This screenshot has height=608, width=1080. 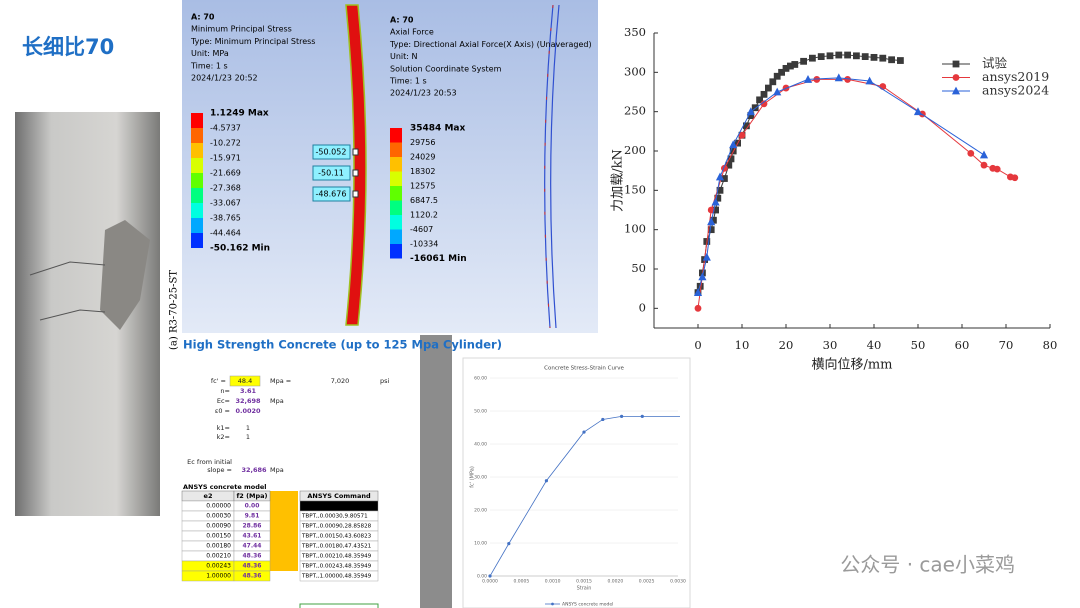 I want to click on legend-label: -10.272, so click(x=225, y=143).